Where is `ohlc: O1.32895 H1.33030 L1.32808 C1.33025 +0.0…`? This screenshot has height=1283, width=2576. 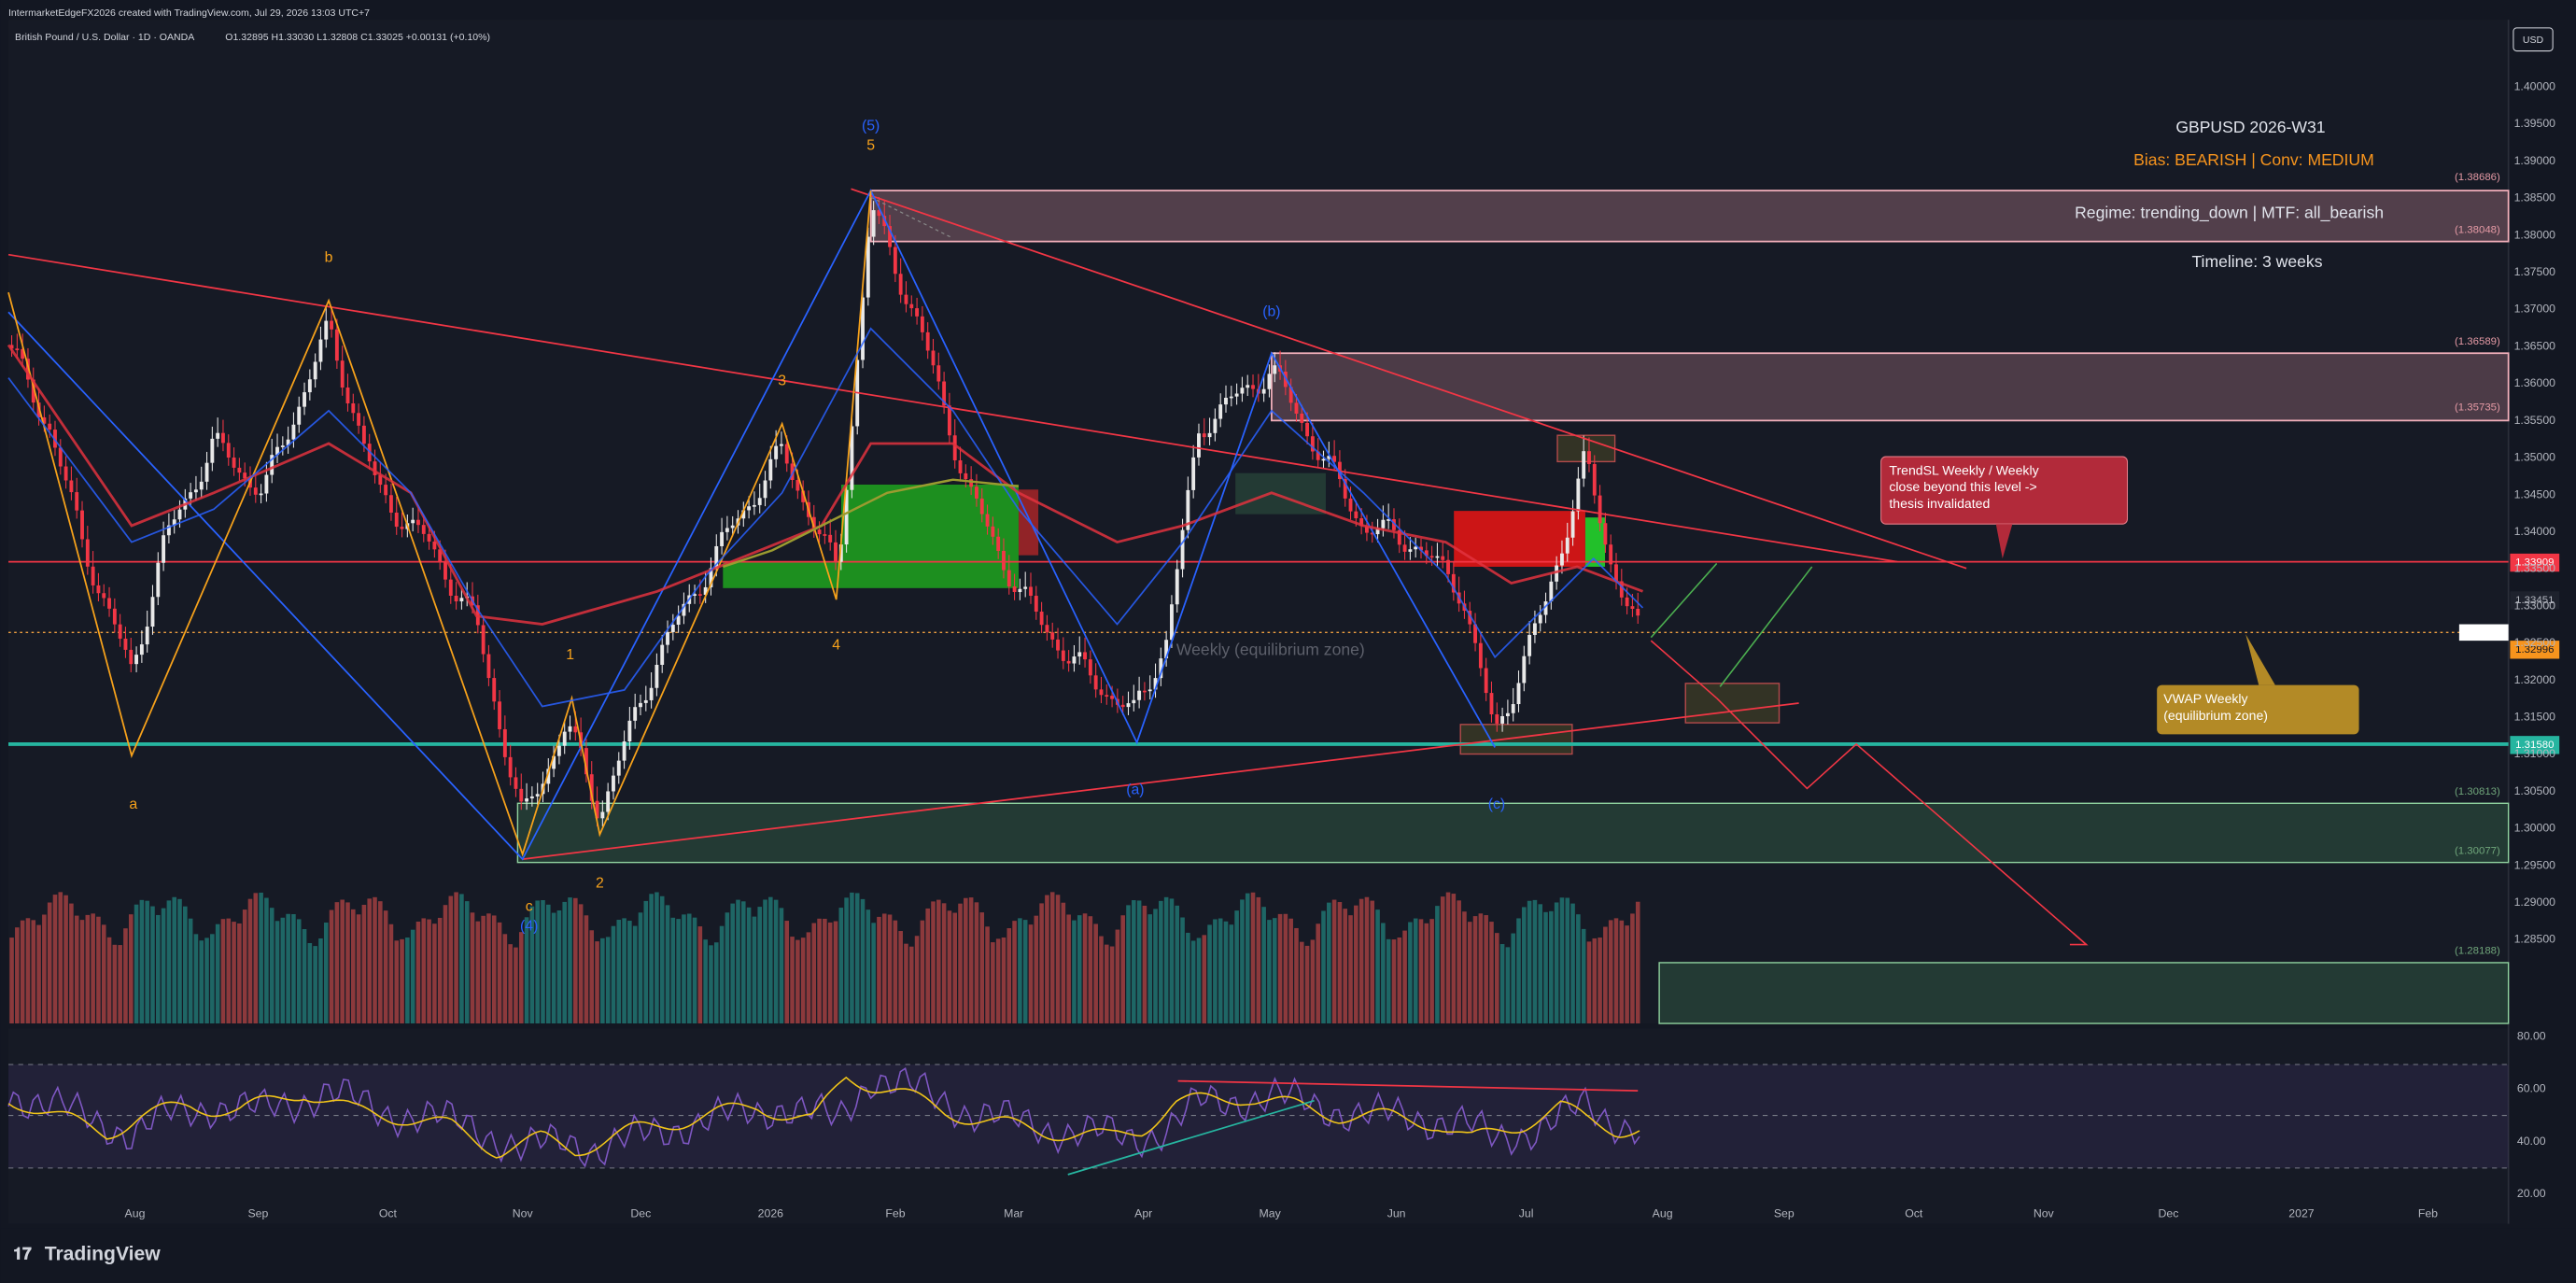
ohlc: O1.32895 H1.33030 L1.32808 C1.33025 +0.0… is located at coordinates (357, 38).